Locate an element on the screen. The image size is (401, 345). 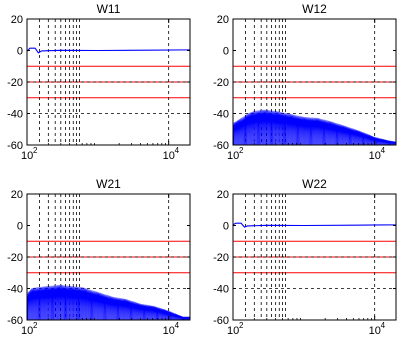
chart-title: W21 is located at coordinates (108, 184).